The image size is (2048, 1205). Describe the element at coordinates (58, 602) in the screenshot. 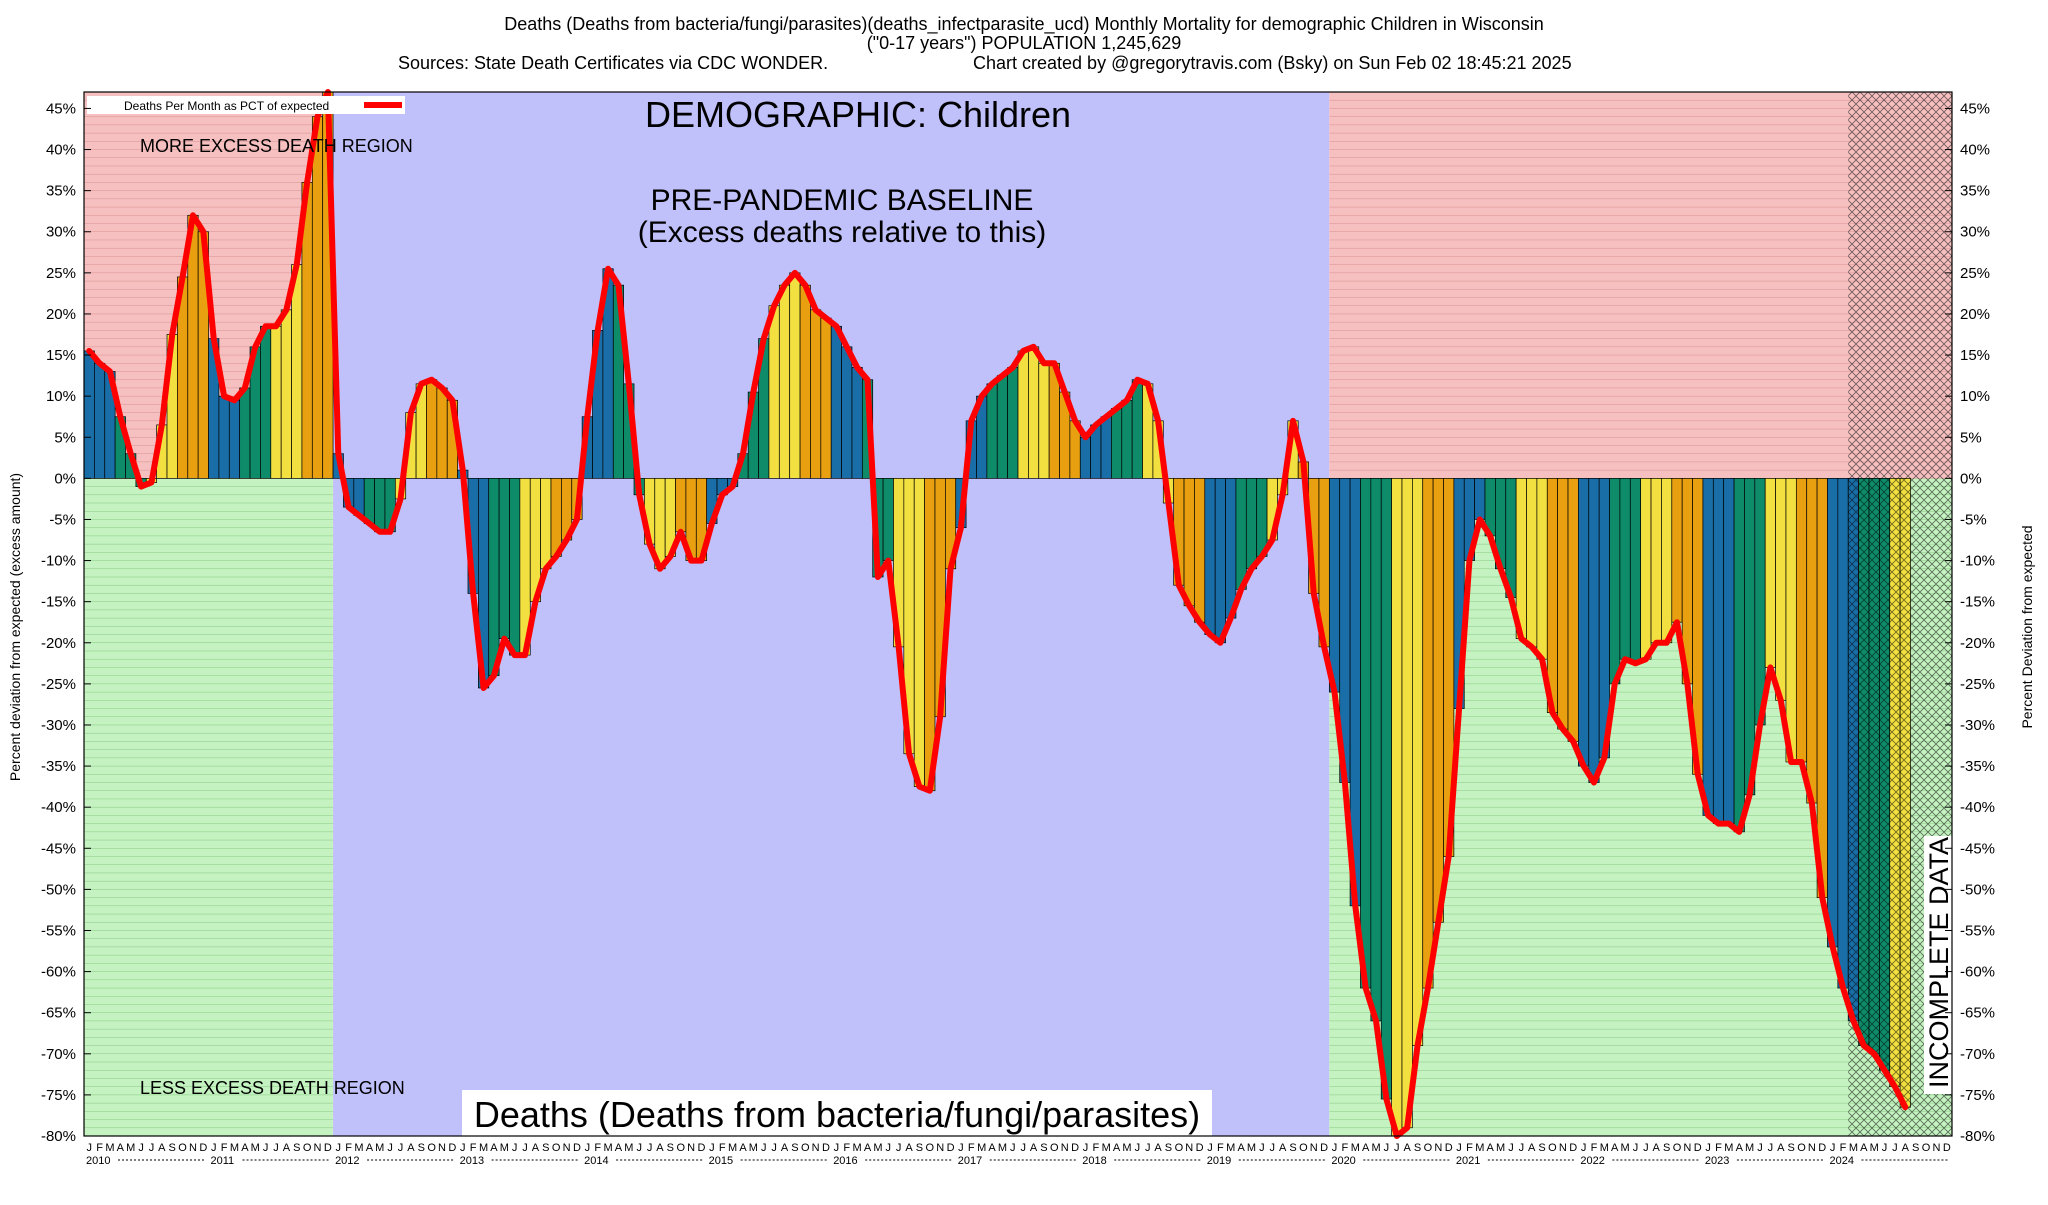

I see `y-tick-label-left: -15%` at that location.